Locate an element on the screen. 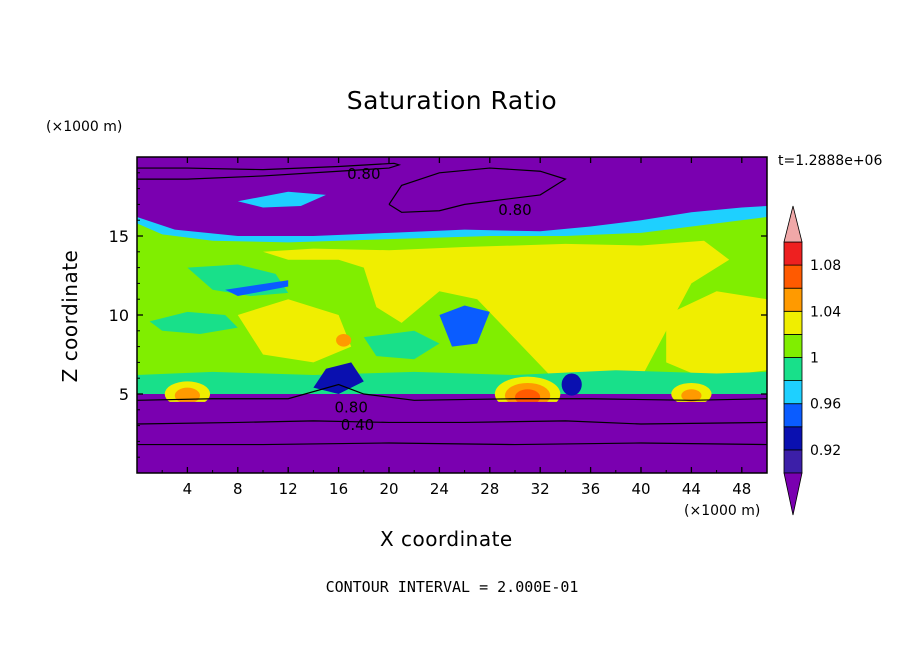  y-axis-label: Z coordinate is located at coordinates (70, 316).